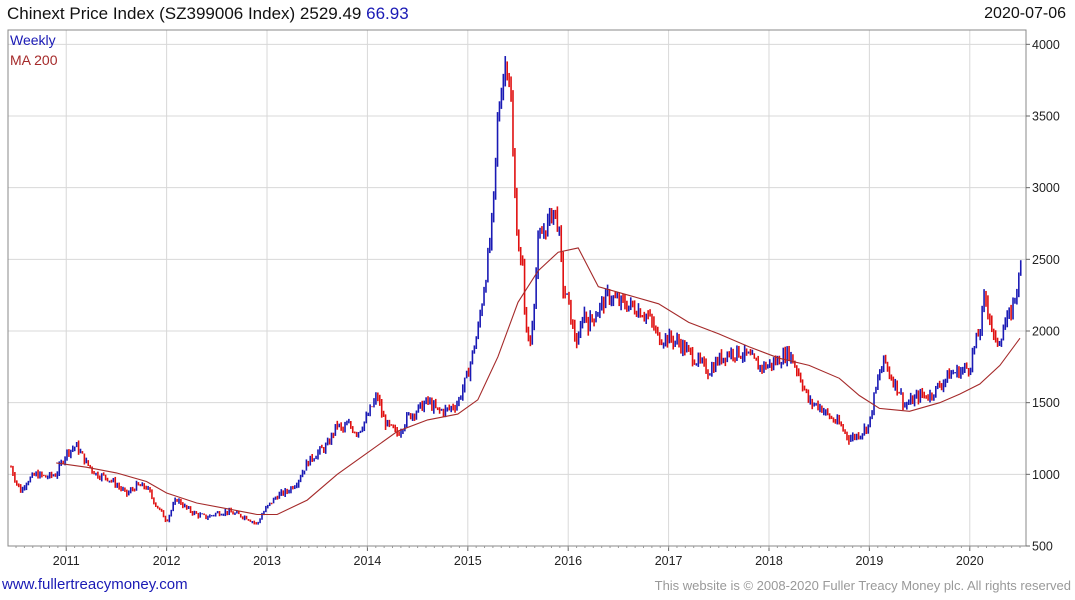 This screenshot has width=1075, height=600. I want to click on y-axis: 500 1000 1500 2000 2500 3000 3500 4000, so click(1043, 296).